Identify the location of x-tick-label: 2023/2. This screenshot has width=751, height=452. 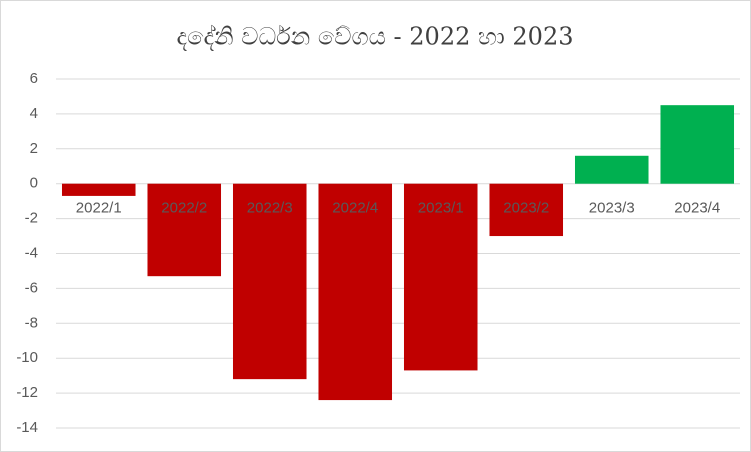
(526, 208).